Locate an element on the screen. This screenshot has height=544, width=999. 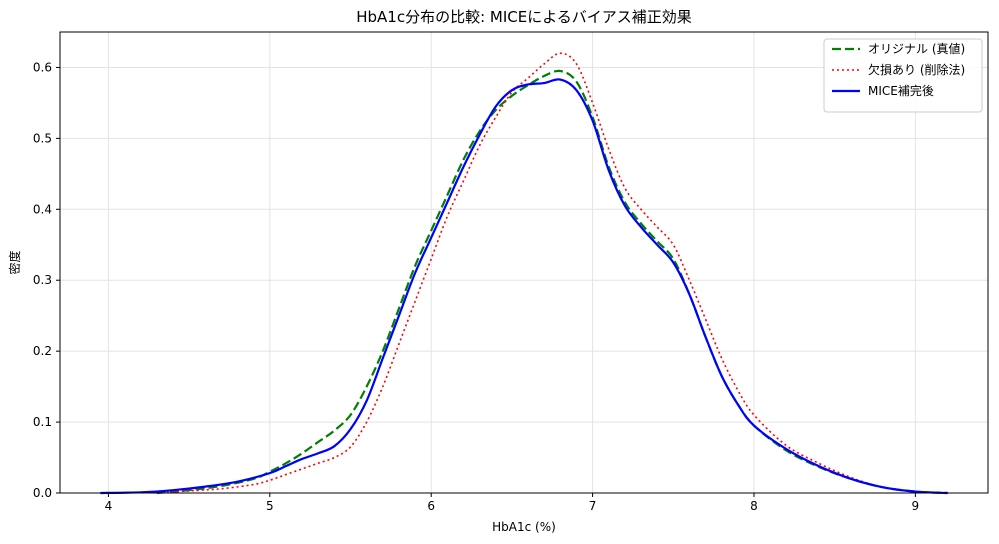
y-tick-label: 0.2 is located at coordinates (42, 351).